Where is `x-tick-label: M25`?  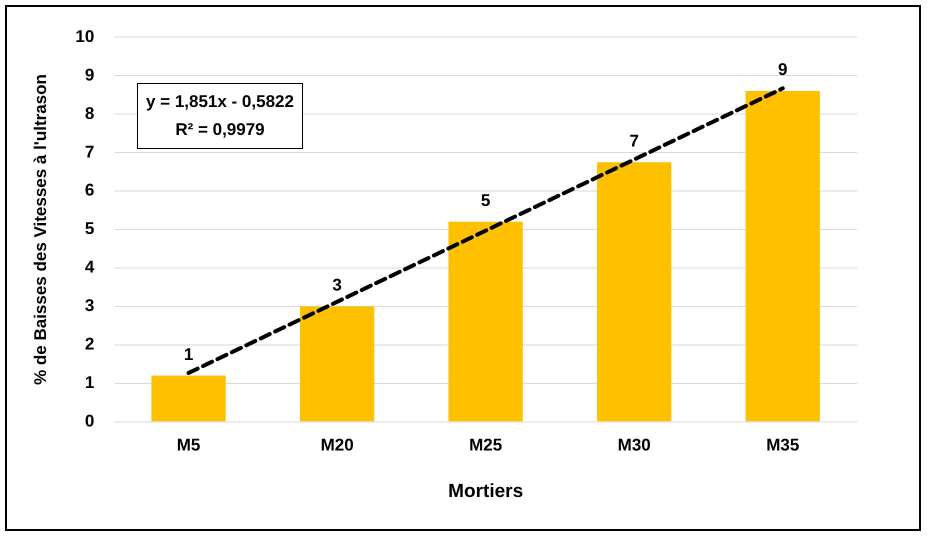 x-tick-label: M25 is located at coordinates (485, 445).